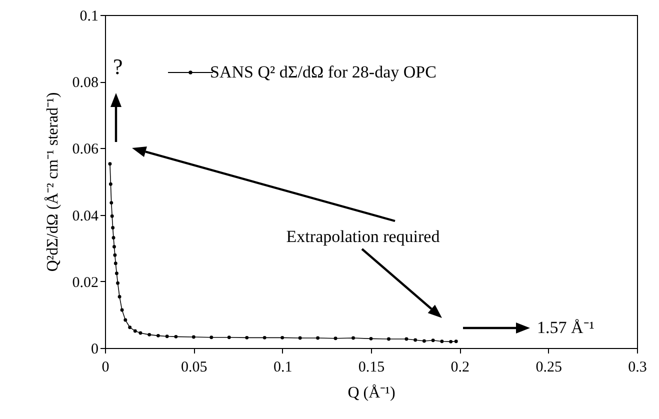 Image resolution: width=659 pixels, height=419 pixels. I want to click on y-tick-label: 0.04, so click(85, 216).